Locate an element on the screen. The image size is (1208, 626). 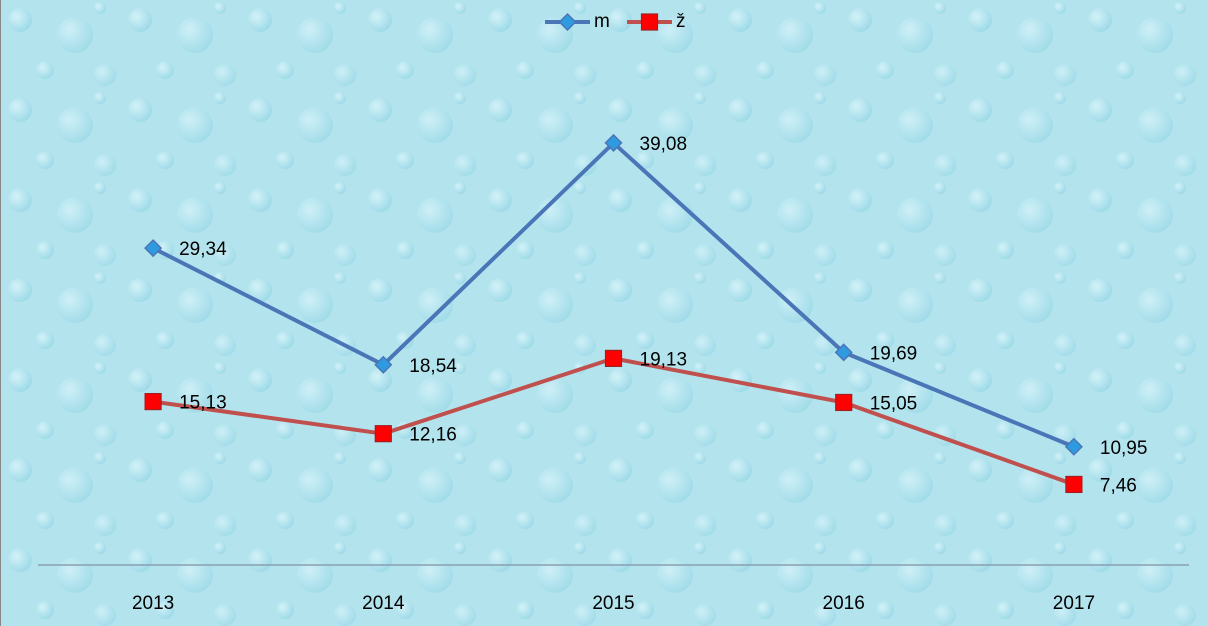
data-label: 29,34 is located at coordinates (203, 249).